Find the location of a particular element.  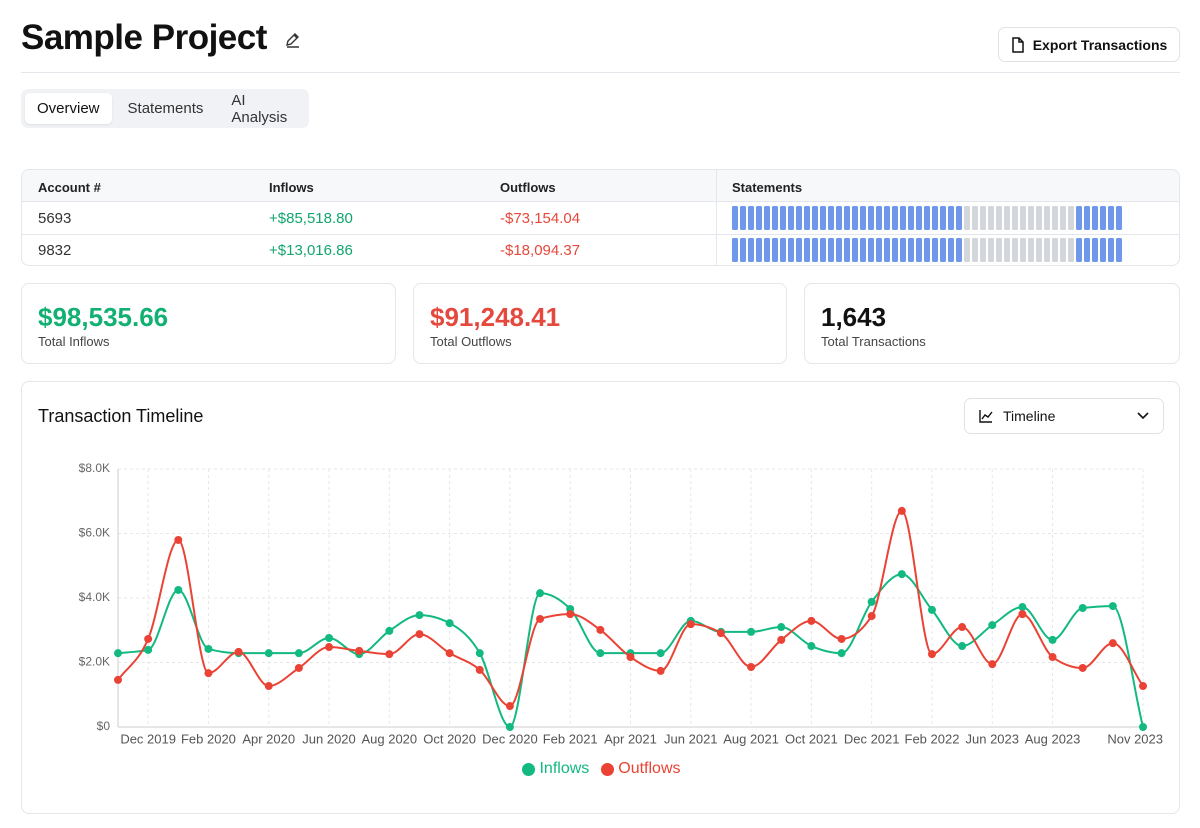

divider is located at coordinates (600, 72).